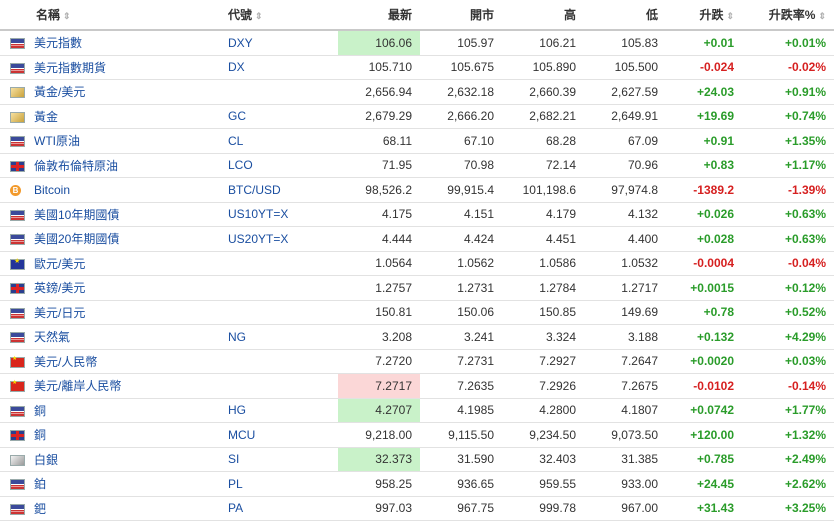 Image resolution: width=834 pixels, height=521 pixels. Describe the element at coordinates (123, 361) in the screenshot. I see `name-cell: 美元/人民幣` at that location.